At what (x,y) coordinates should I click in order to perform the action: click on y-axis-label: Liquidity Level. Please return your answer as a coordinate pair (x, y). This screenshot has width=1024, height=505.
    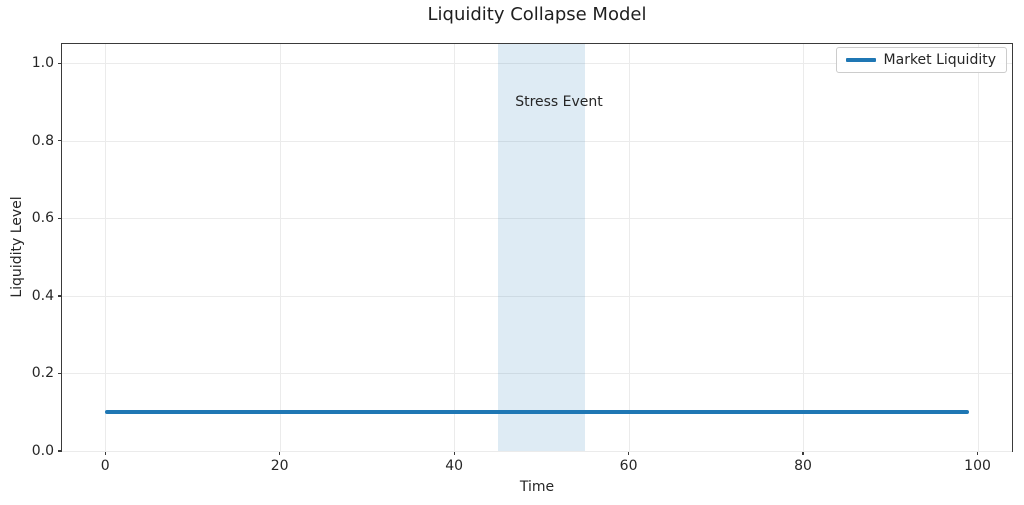
    Looking at the image, I should click on (17, 247).